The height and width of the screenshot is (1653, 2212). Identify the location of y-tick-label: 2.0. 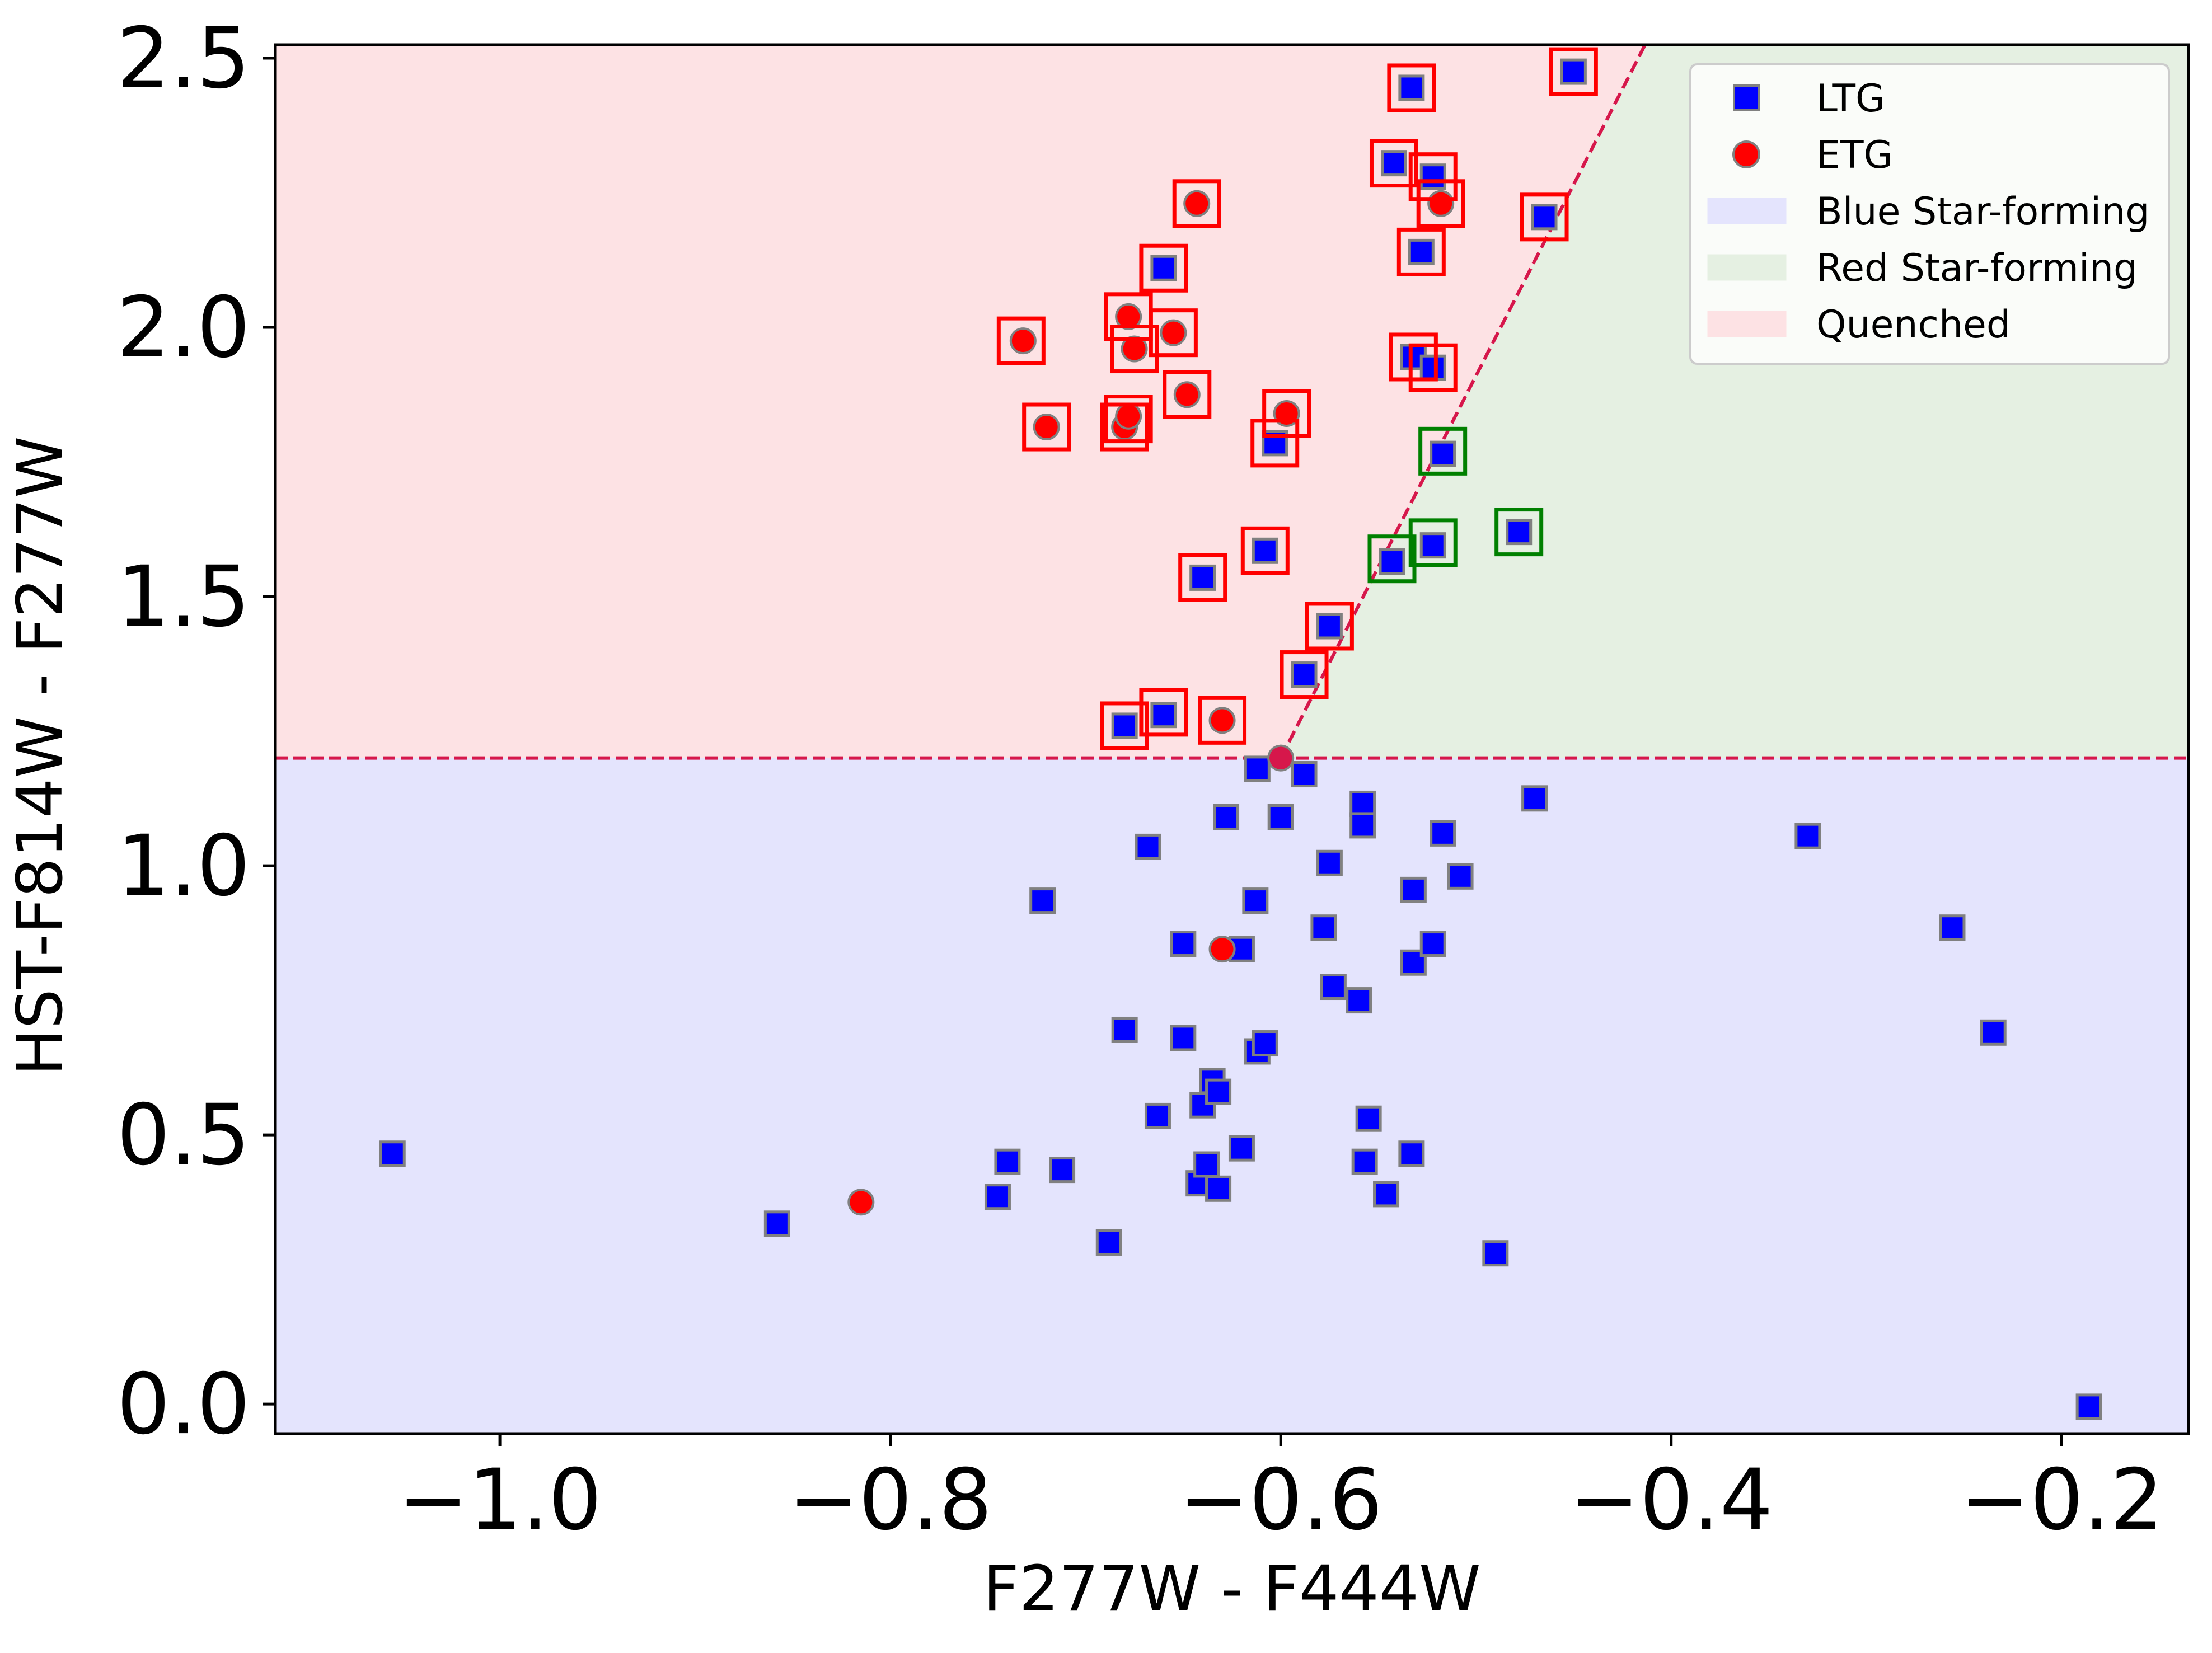
(183, 328).